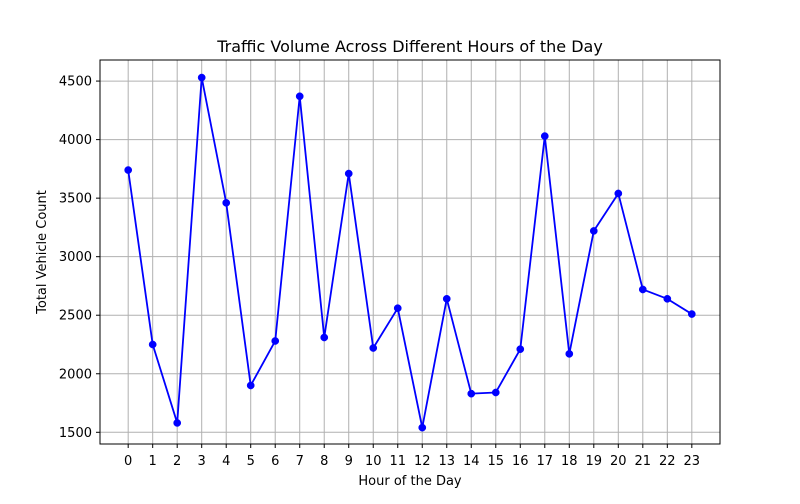 The image size is (800, 504). I want to click on x-tick-label: 17, so click(545, 461).